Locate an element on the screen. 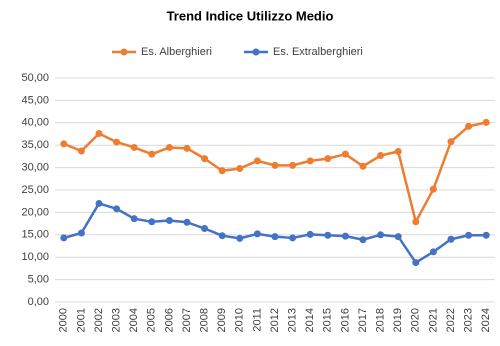  x-tick-label: 2022 is located at coordinates (451, 320).